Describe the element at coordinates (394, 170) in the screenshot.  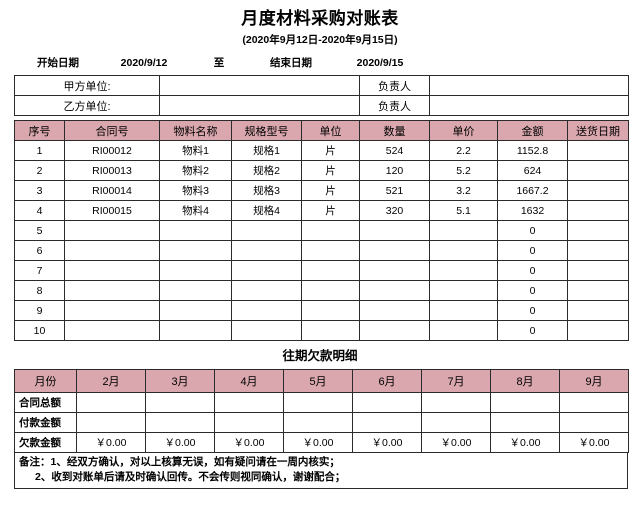
I see `cell-qty: 120` at that location.